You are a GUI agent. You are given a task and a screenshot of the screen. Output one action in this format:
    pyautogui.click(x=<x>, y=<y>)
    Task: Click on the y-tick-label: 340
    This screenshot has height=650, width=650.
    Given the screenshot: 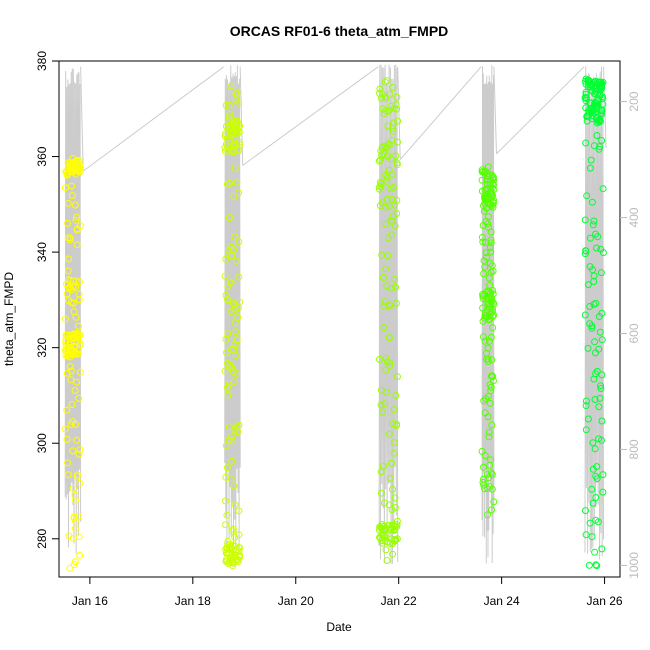 What is the action you would take?
    pyautogui.click(x=42, y=252)
    